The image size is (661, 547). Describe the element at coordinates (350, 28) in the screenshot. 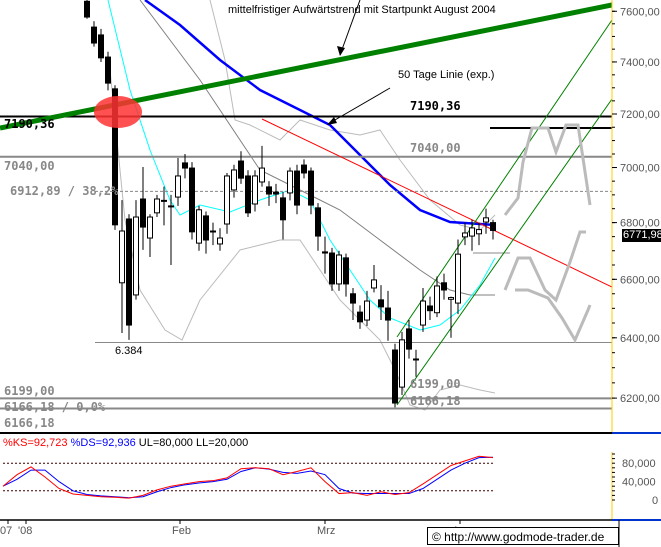

I see `trend-arrow` at that location.